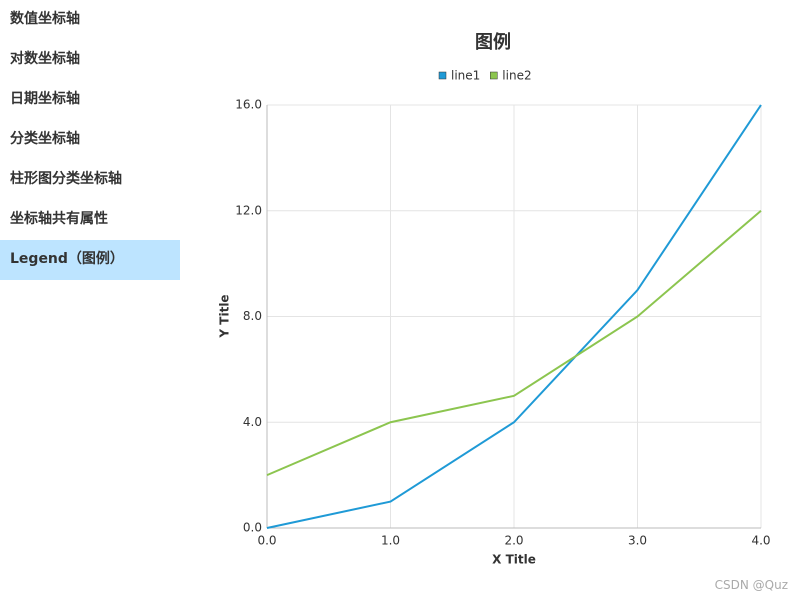 Image resolution: width=800 pixels, height=600 pixels. Describe the element at coordinates (465, 76) in the screenshot. I see `legend-label: line1` at that location.